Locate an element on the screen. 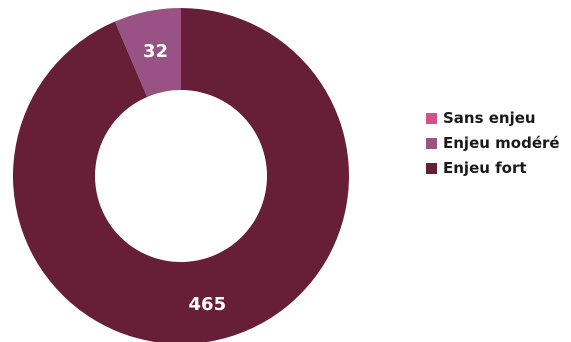 Image resolution: width=571 pixels, height=342 pixels. legend-label-enjeu-fort: Enjeu fort is located at coordinates (485, 168).